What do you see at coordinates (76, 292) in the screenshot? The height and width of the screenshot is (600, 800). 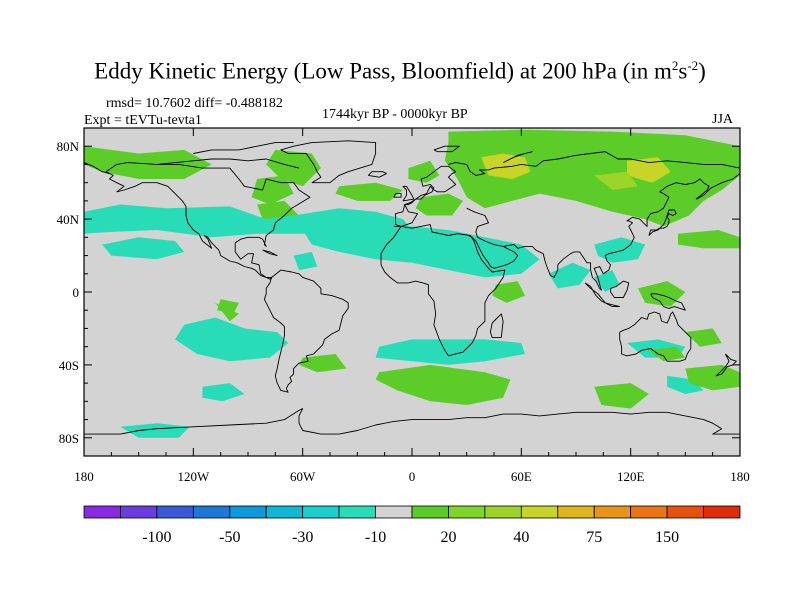 I see `y-tick-label: 0` at bounding box center [76, 292].